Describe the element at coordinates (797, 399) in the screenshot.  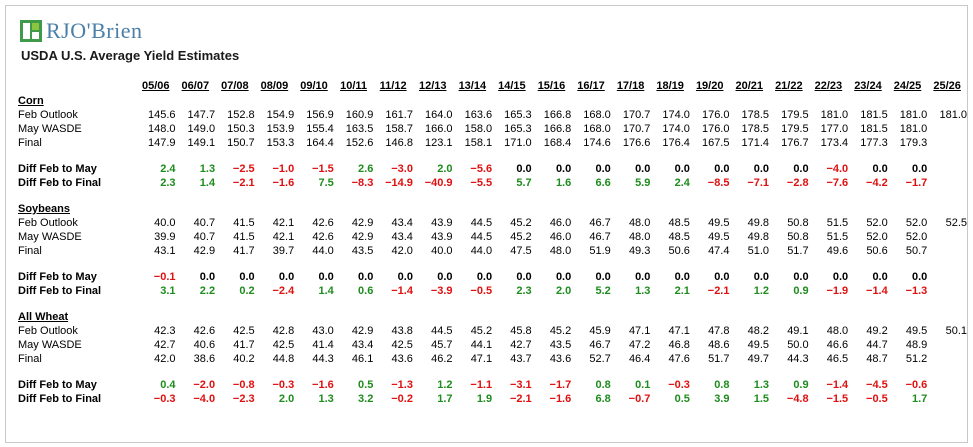
I see `diff-cell: −4.8` at that location.